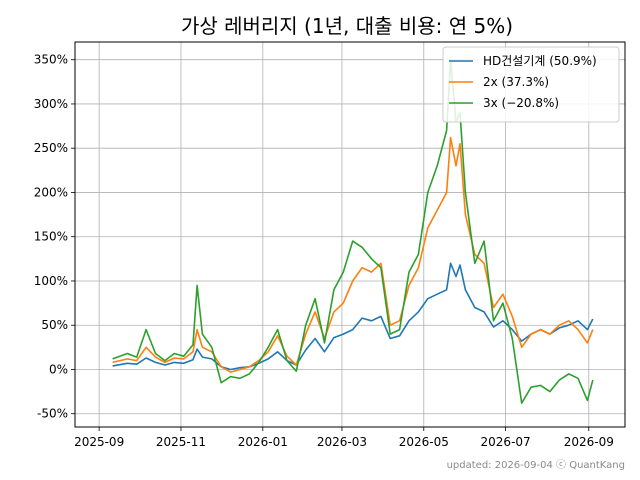 The height and width of the screenshot is (480, 640). Describe the element at coordinates (58, 369) in the screenshot. I see `y-tick-label: 0%` at that location.